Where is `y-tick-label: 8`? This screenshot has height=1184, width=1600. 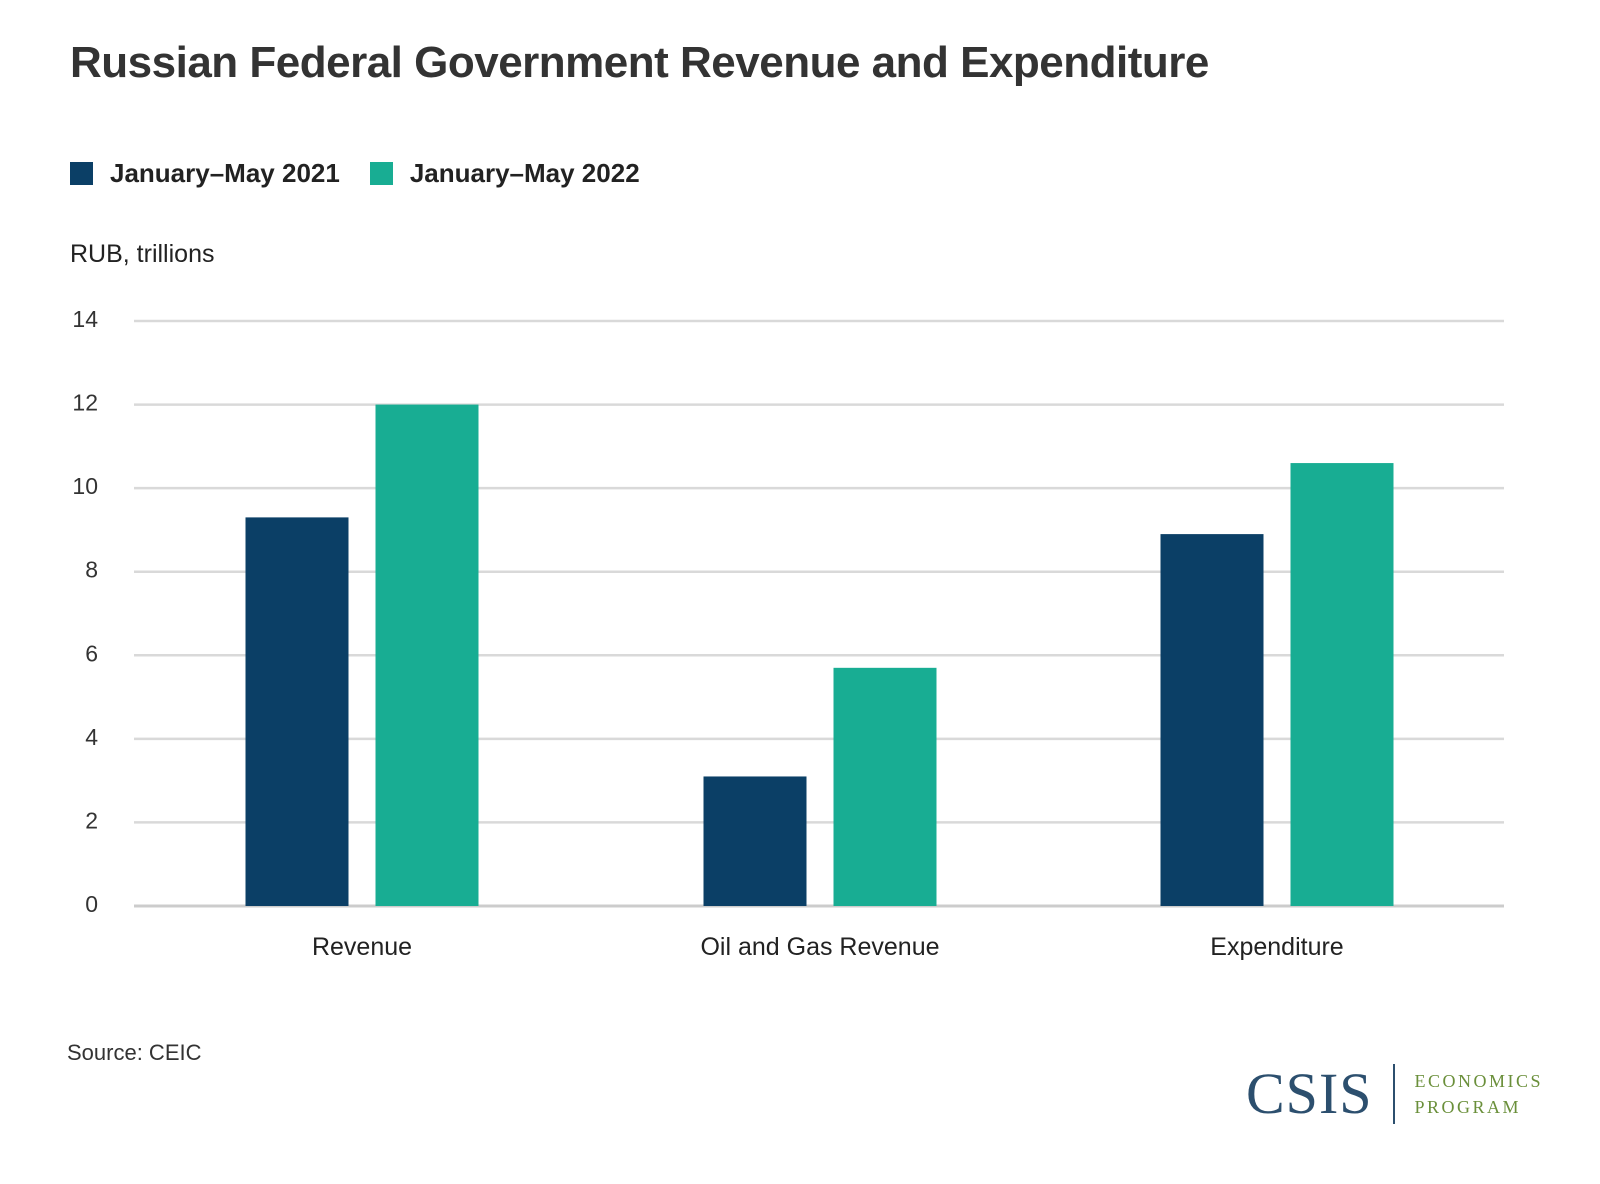
y-tick-label: 8 is located at coordinates (91, 570).